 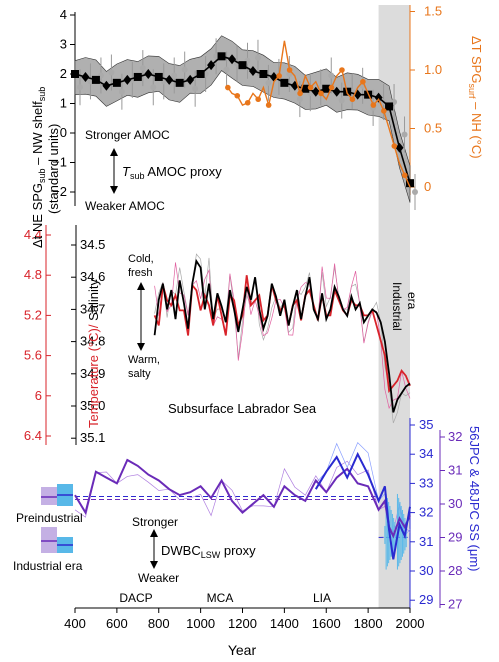 What do you see at coordinates (155, 522) in the screenshot?
I see `stronger-dwbc-label: Stronger` at bounding box center [155, 522].